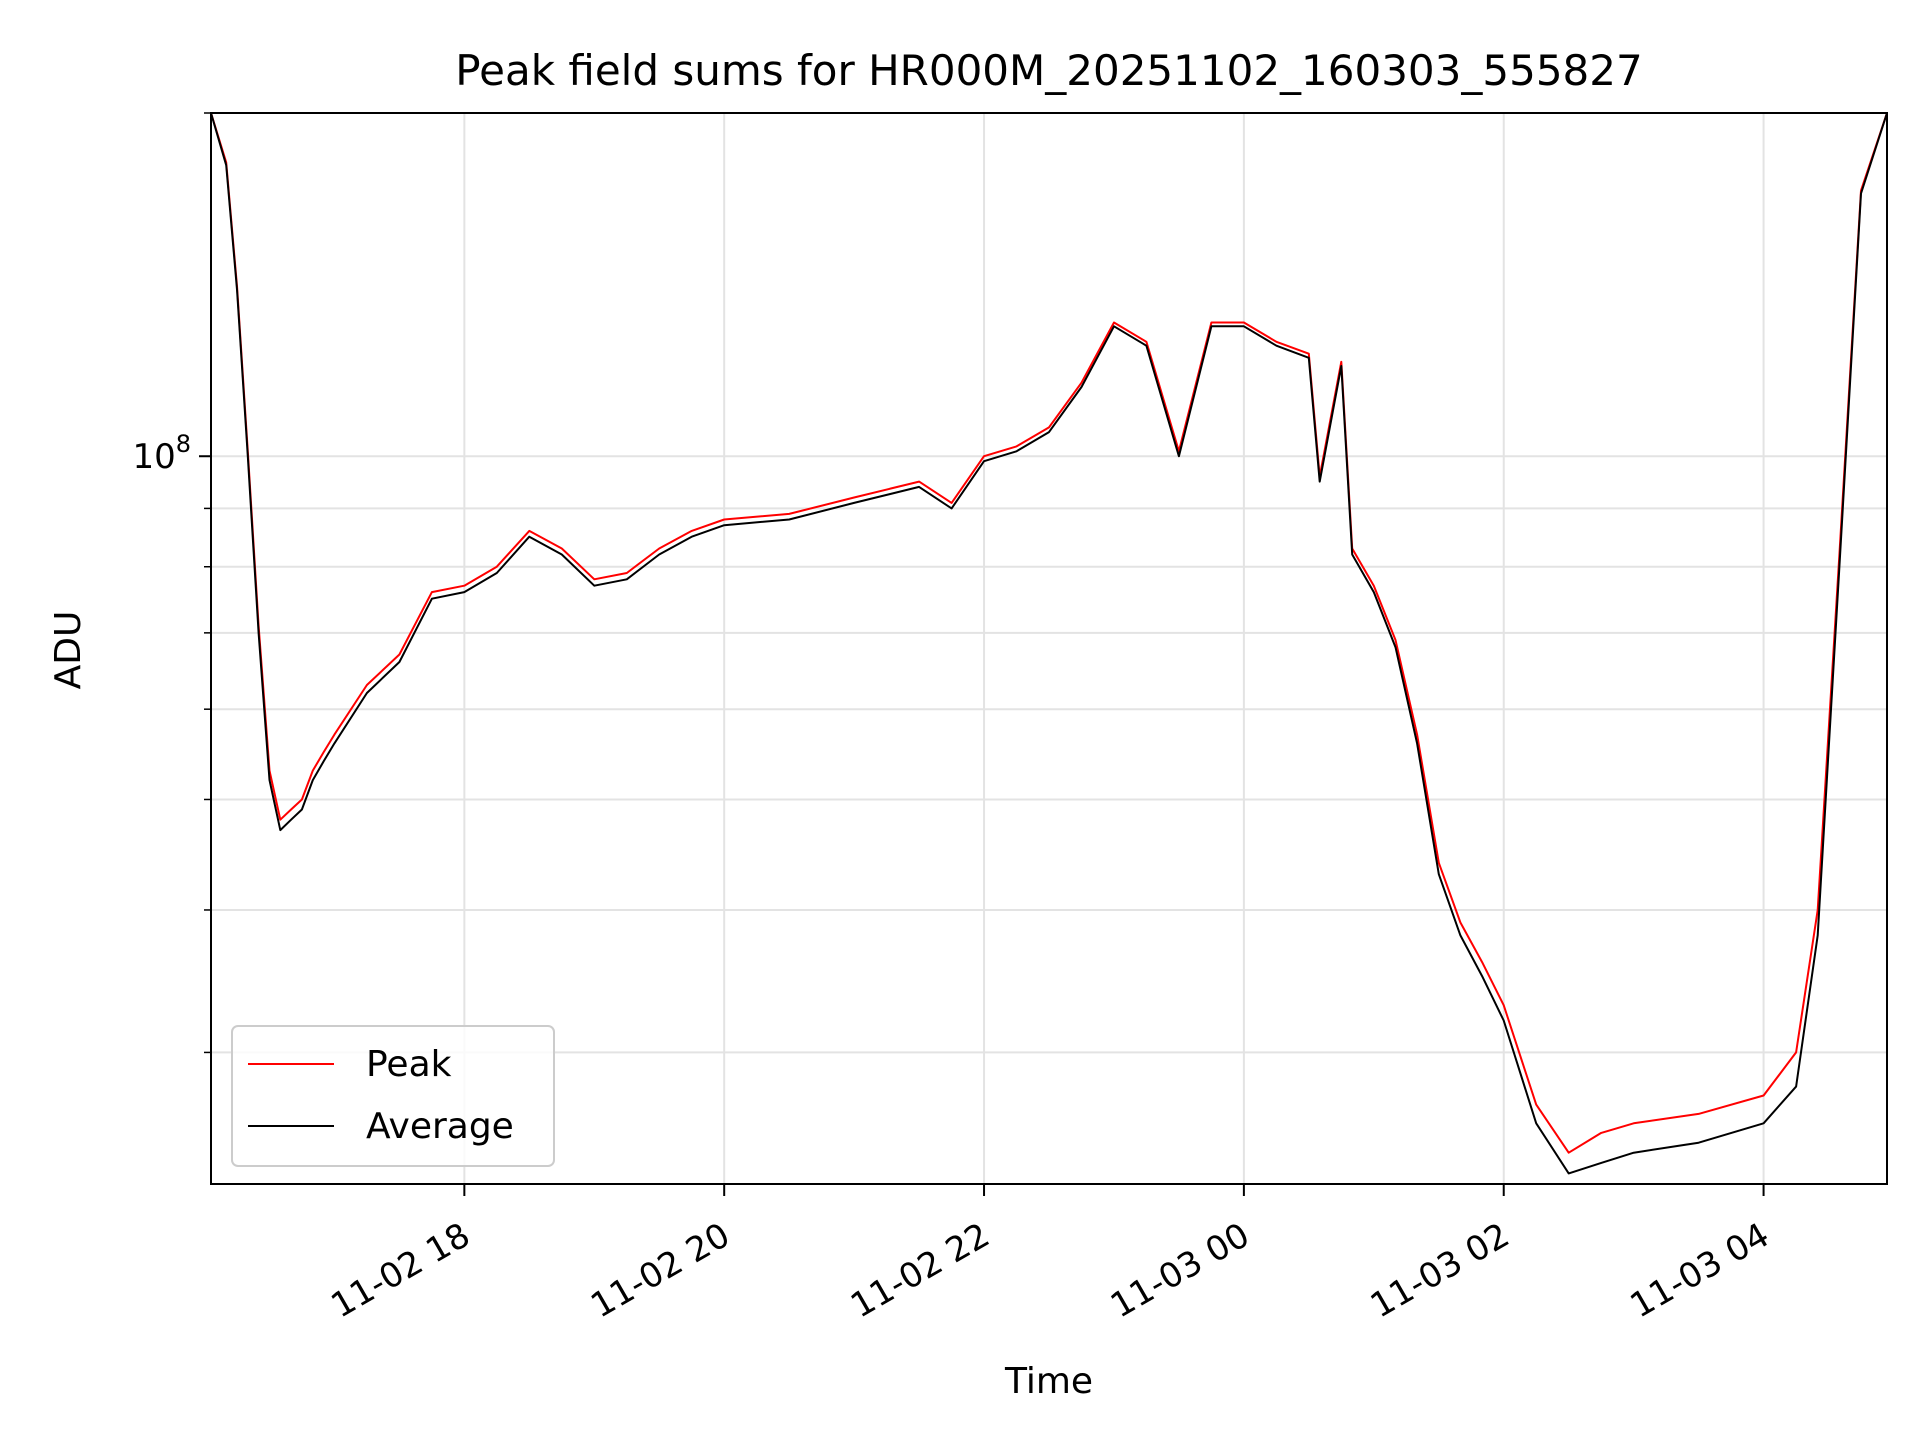  I want to click on legend: Peak Average, so click(393, 1096).